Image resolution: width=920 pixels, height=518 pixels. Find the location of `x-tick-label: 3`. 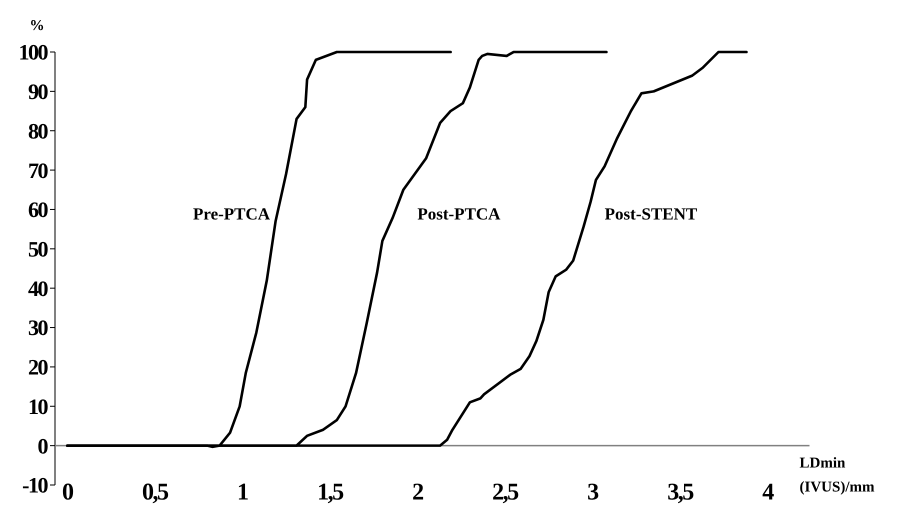

x-tick-label: 3 is located at coordinates (593, 492).